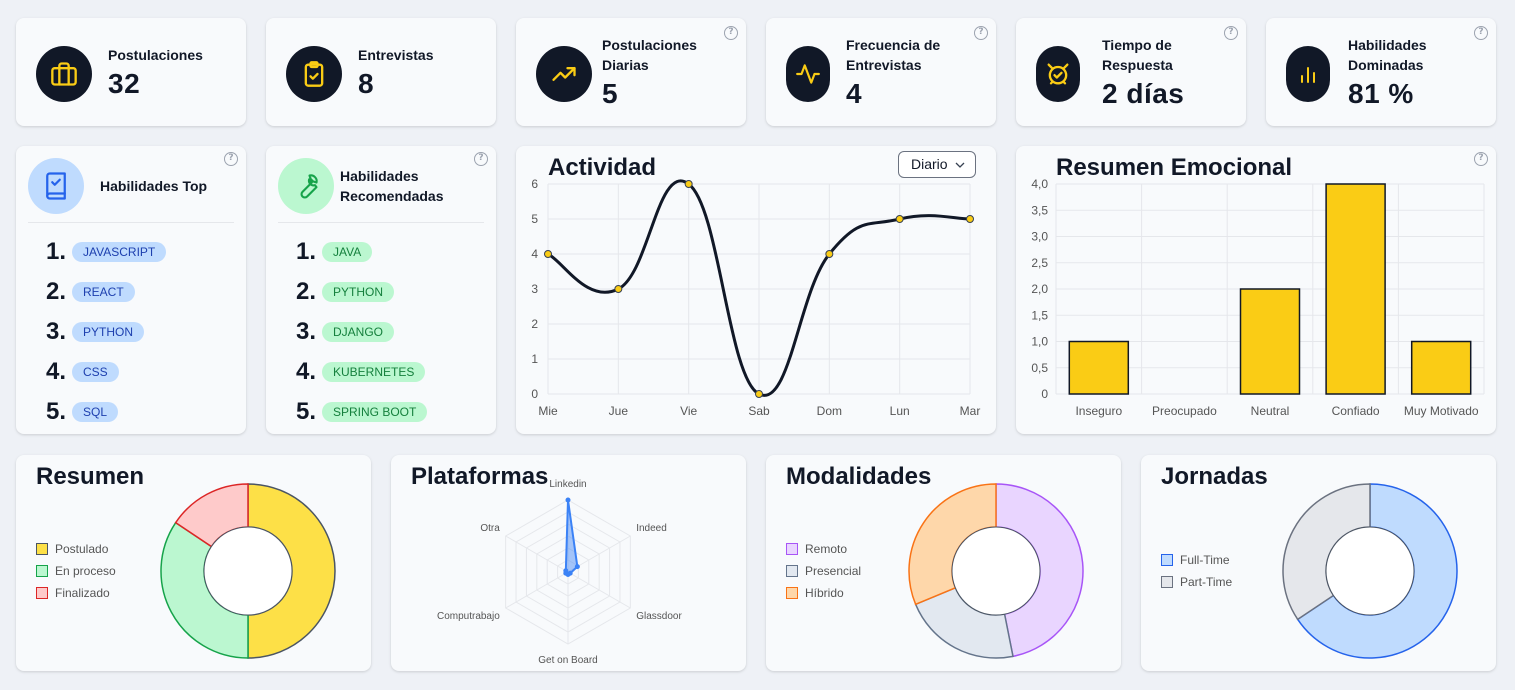 The image size is (1515, 690). I want to click on legend-item: Full-Time, so click(1196, 560).